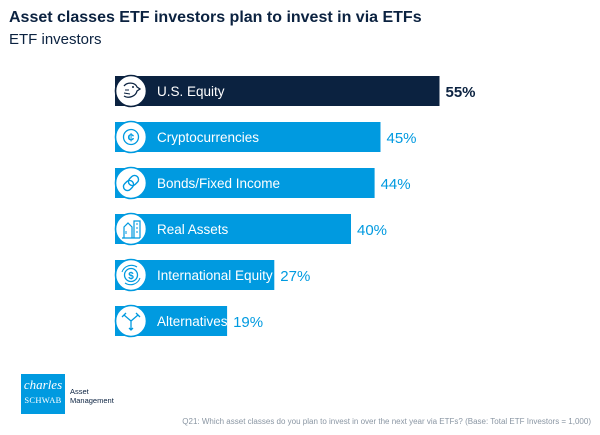  Describe the element at coordinates (396, 184) in the screenshot. I see `value-label-3: 44%` at that location.